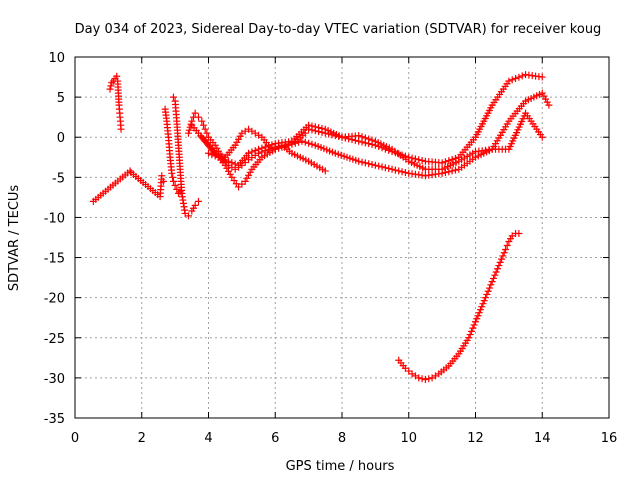 This screenshot has width=640, height=480. I want to click on x-tick-label: 12, so click(475, 438).